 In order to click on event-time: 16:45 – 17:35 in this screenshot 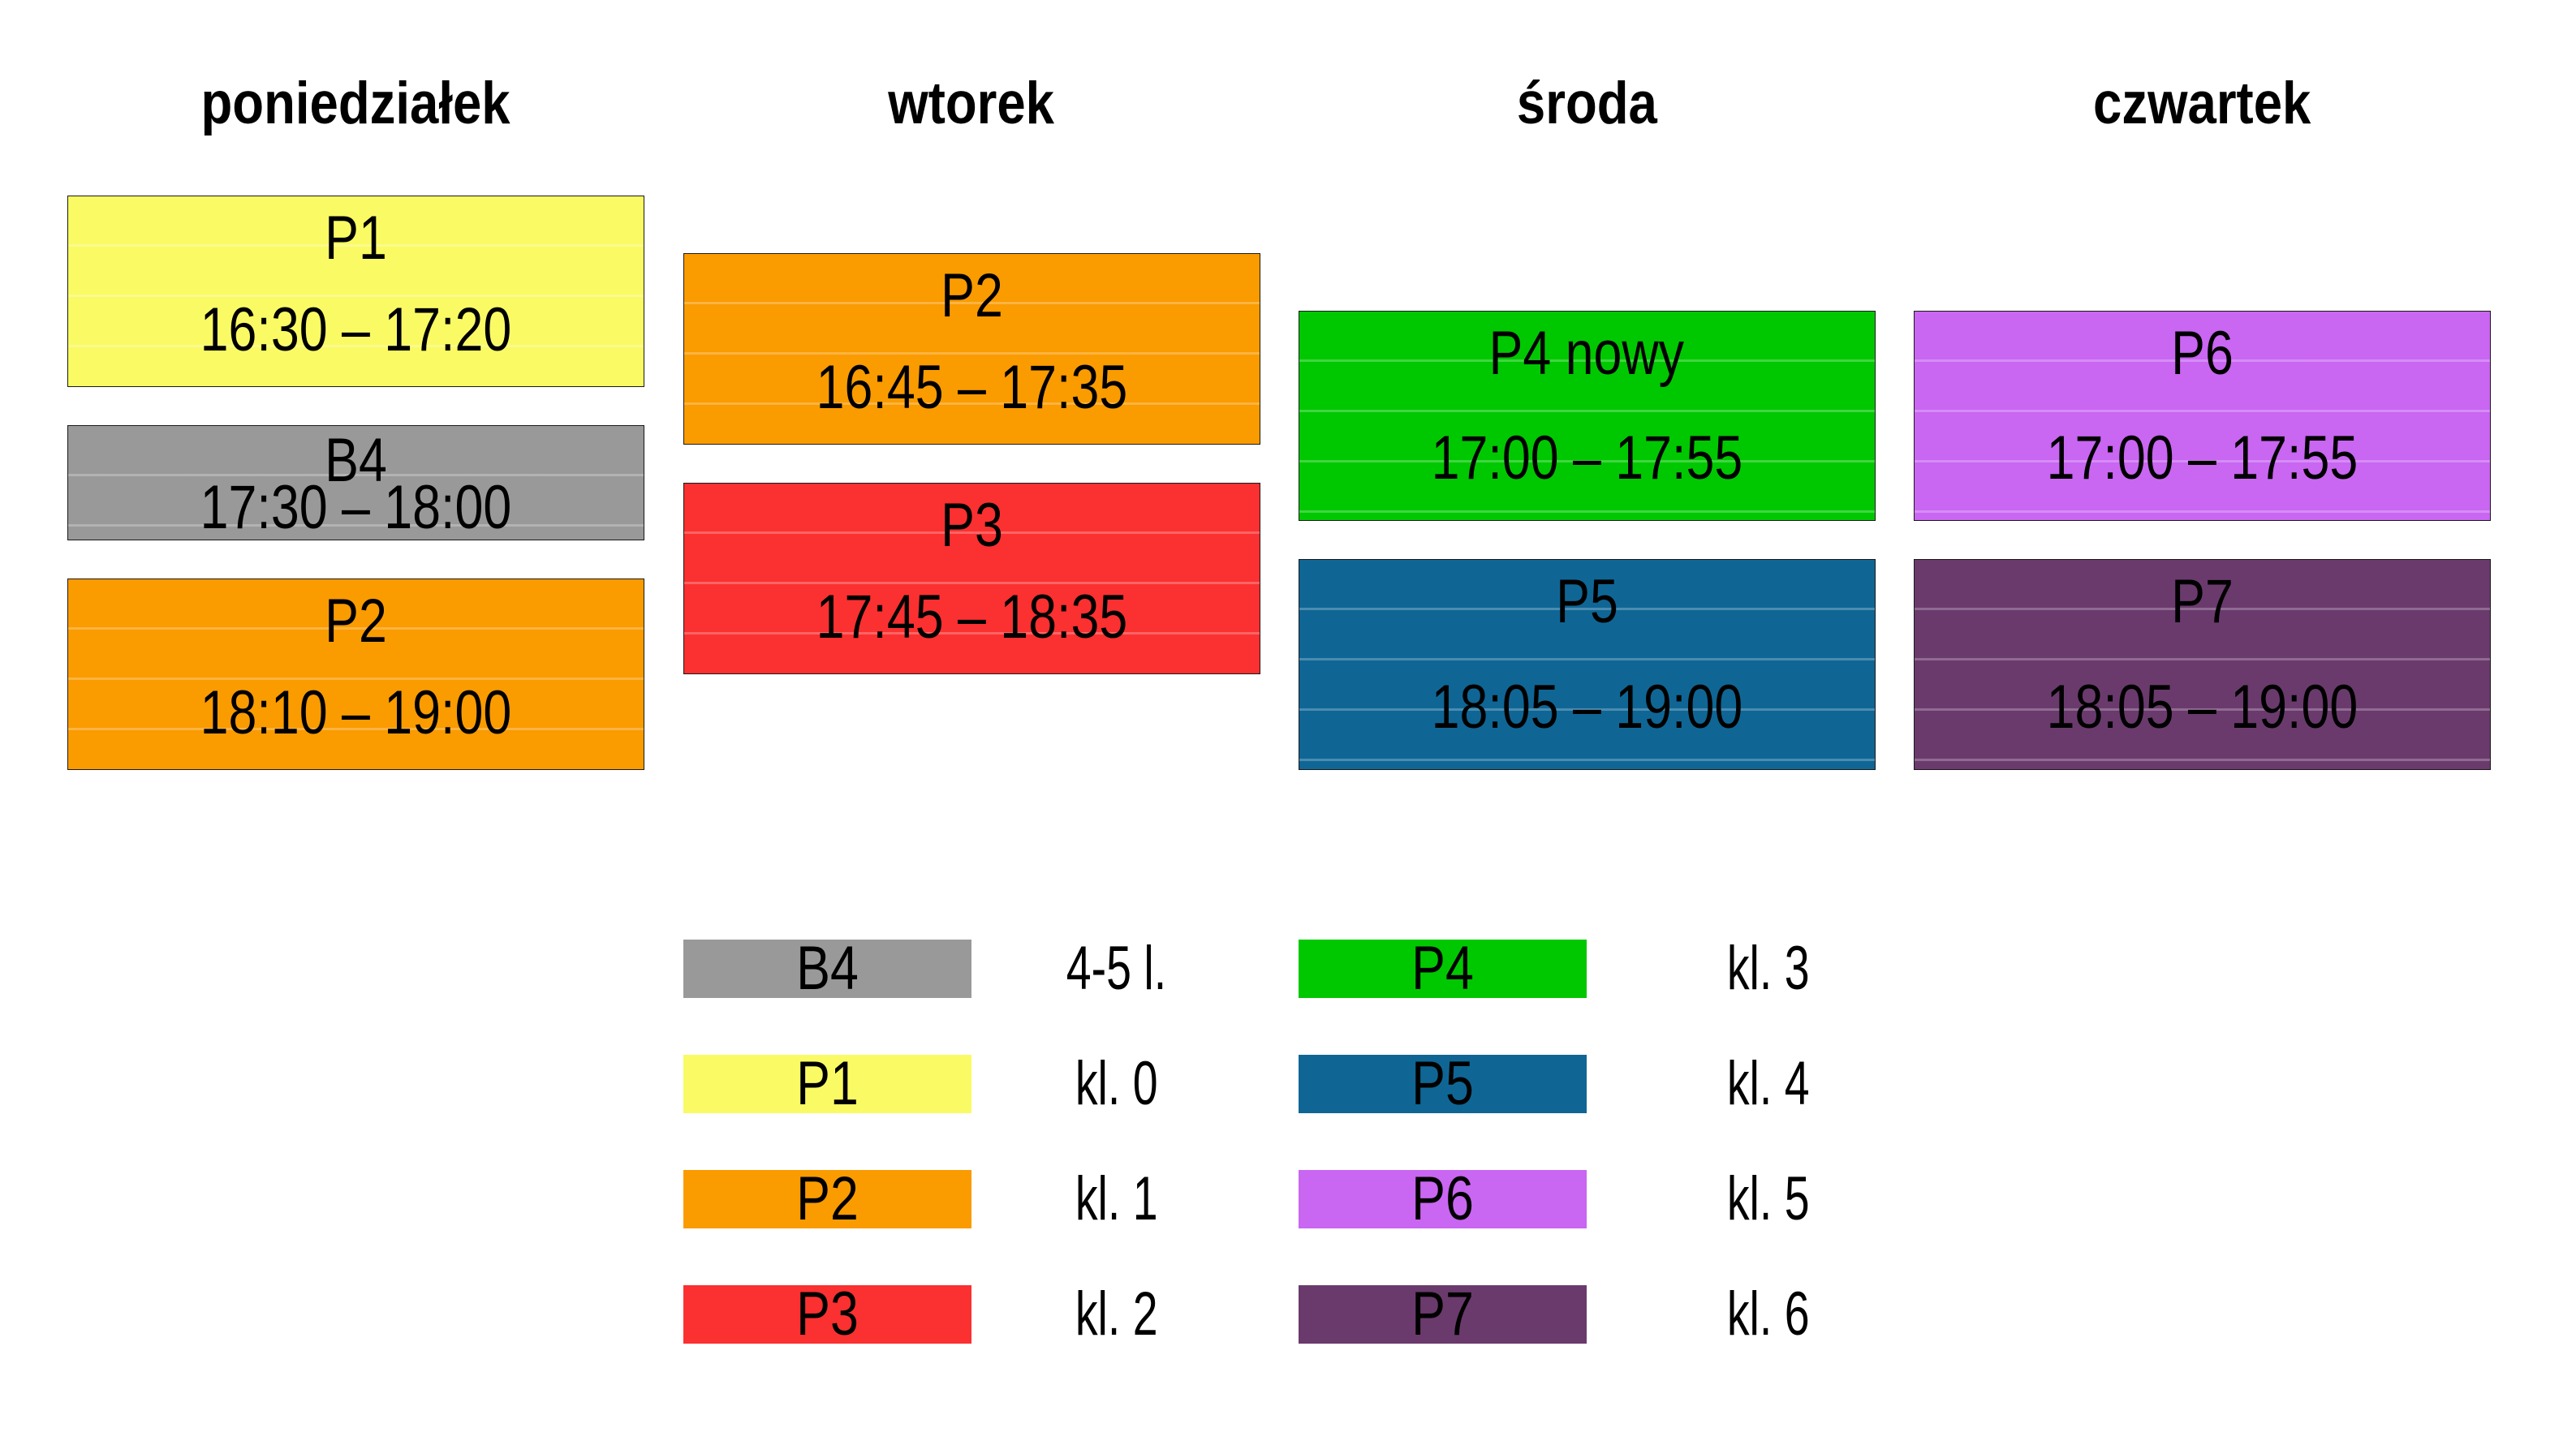, I will do `click(972, 387)`.